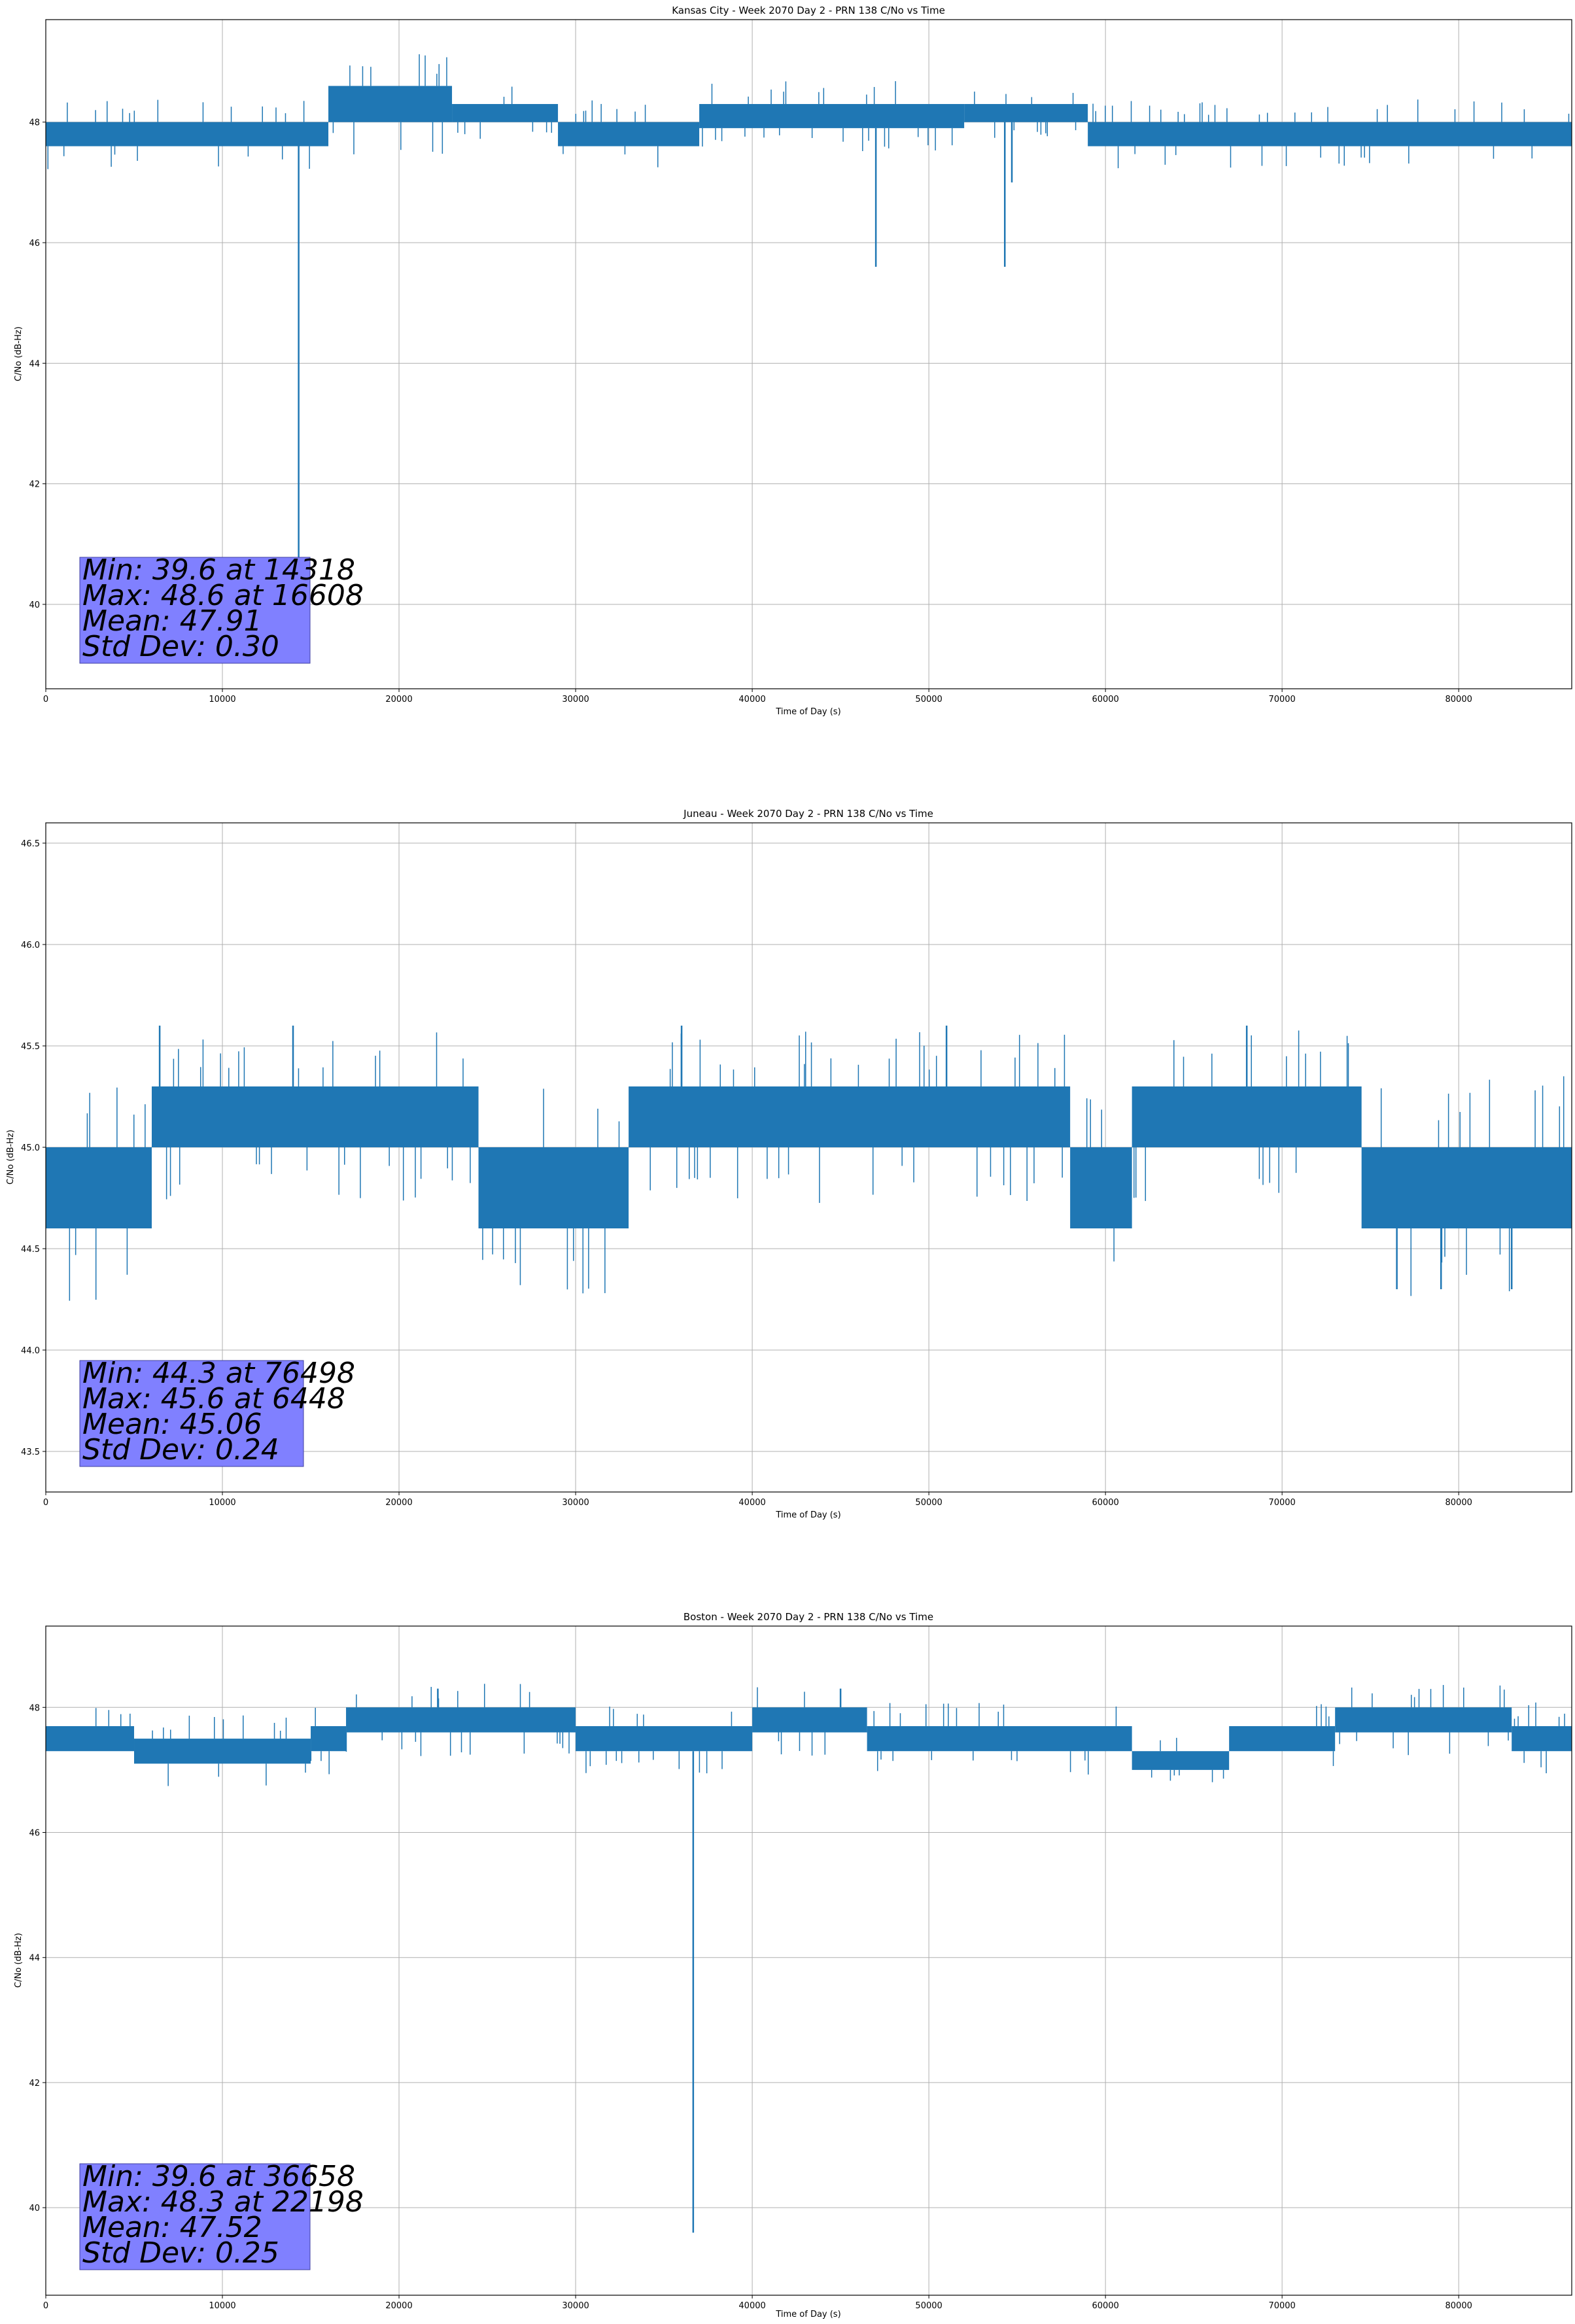 Image resolution: width=1575 pixels, height=2324 pixels. Describe the element at coordinates (180, 2253) in the screenshot. I see `stat-std-dev: Std Dev: 0.25` at that location.